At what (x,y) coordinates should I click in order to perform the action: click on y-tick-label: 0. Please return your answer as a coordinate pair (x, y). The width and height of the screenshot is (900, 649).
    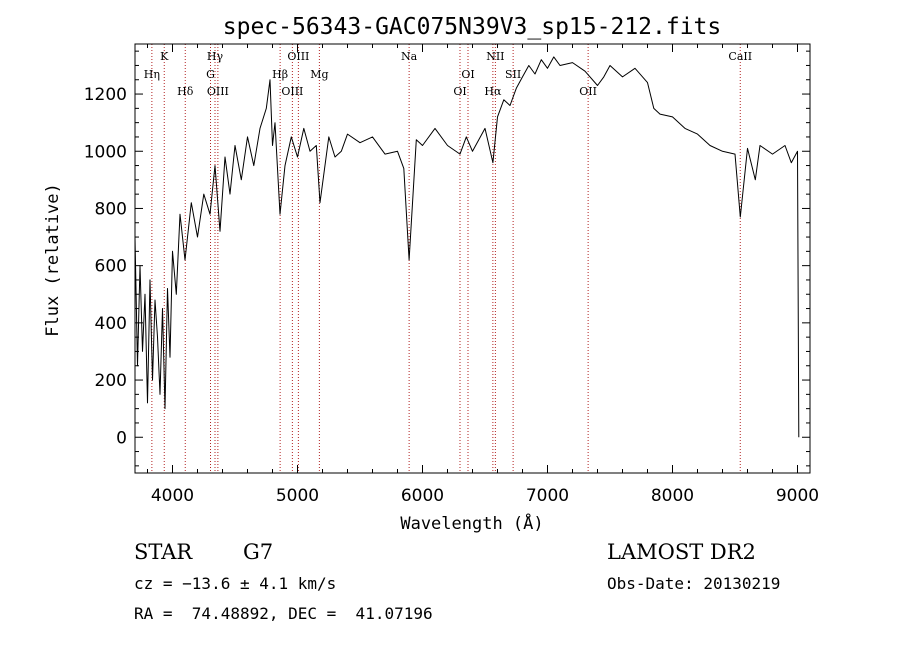
    Looking at the image, I should click on (121, 438).